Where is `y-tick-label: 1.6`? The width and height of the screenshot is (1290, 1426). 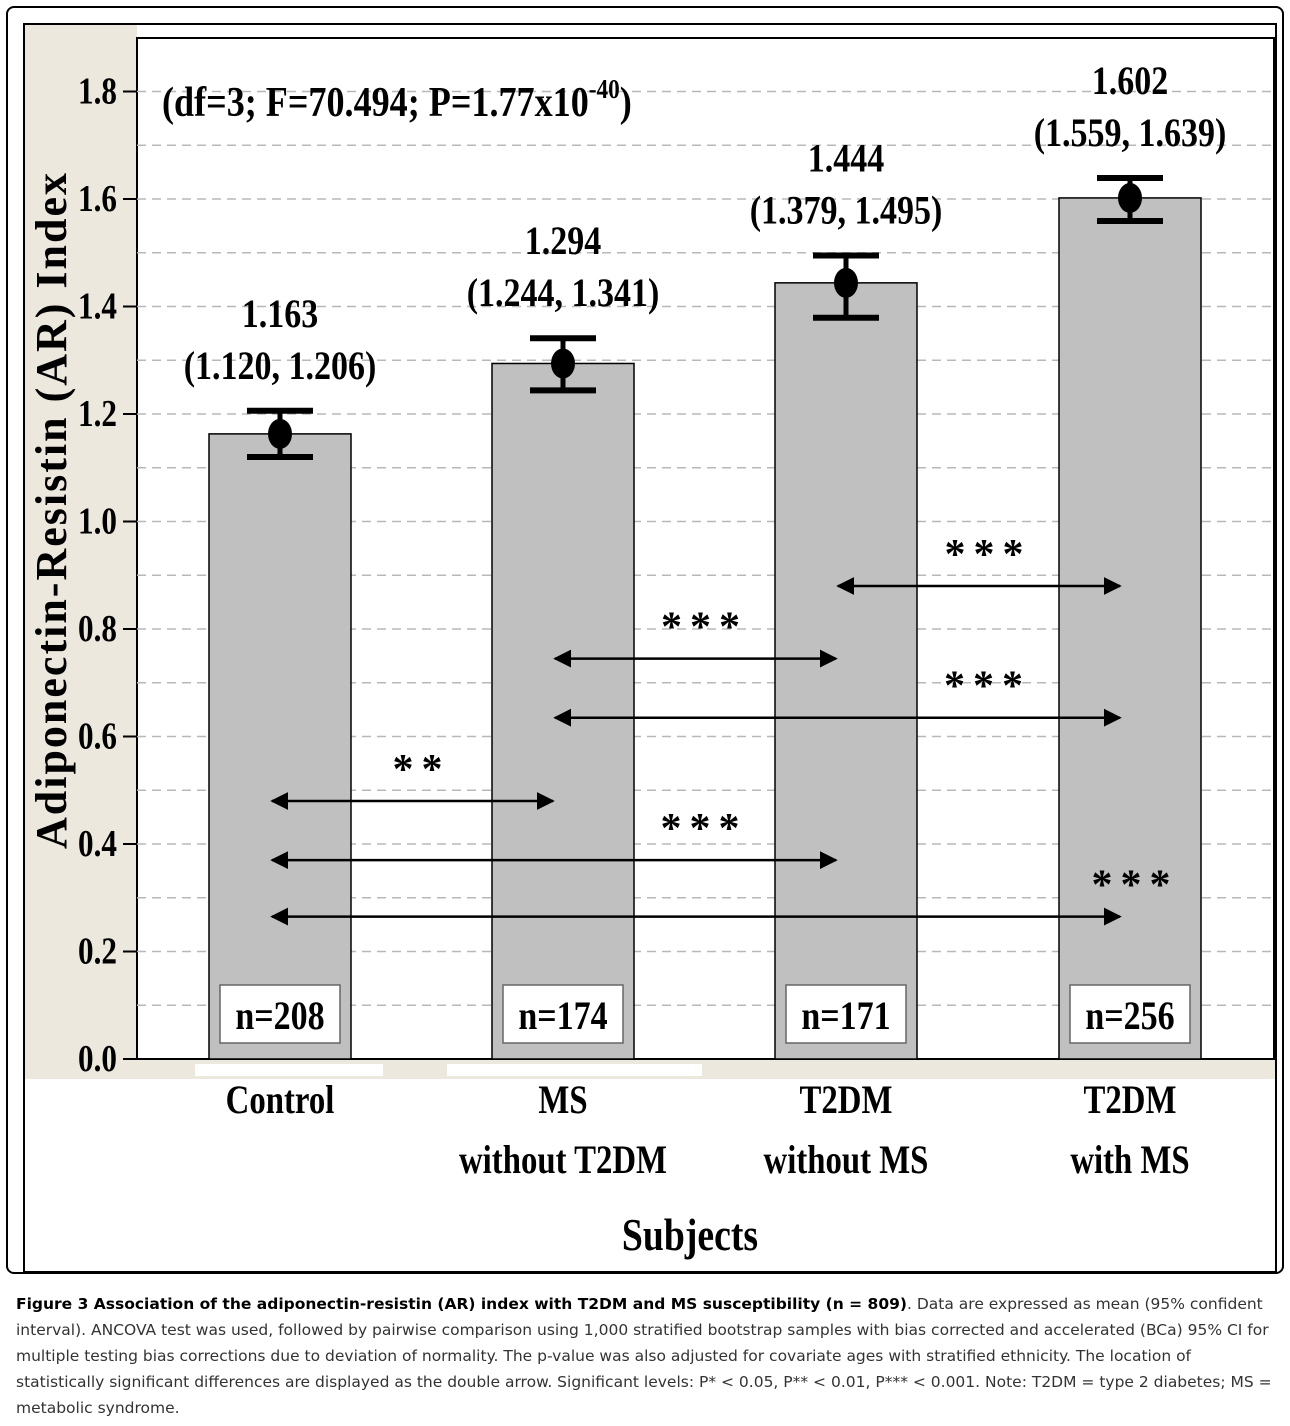
y-tick-label: 1.6 is located at coordinates (97, 198).